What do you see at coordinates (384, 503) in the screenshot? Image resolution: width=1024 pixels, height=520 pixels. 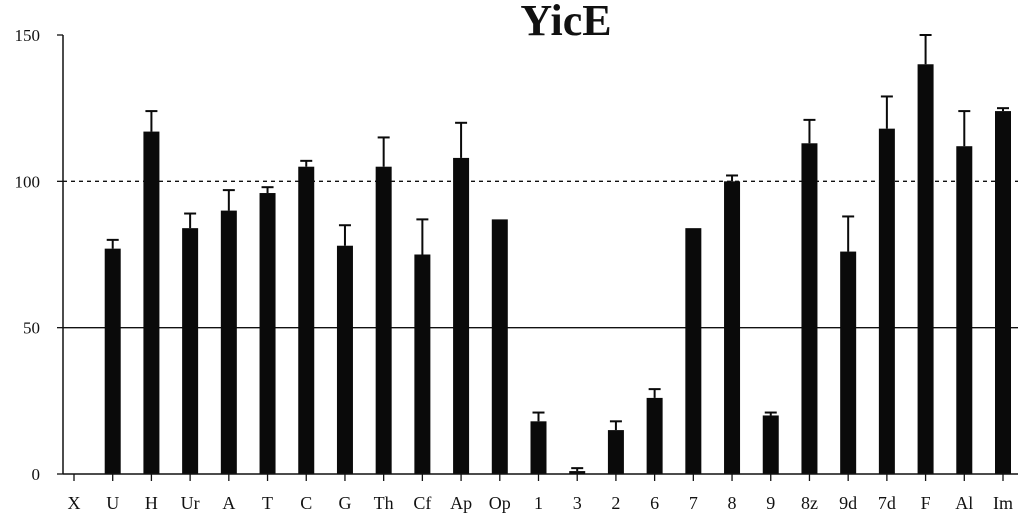 I see `x-tick-label-th: Th` at bounding box center [384, 503].